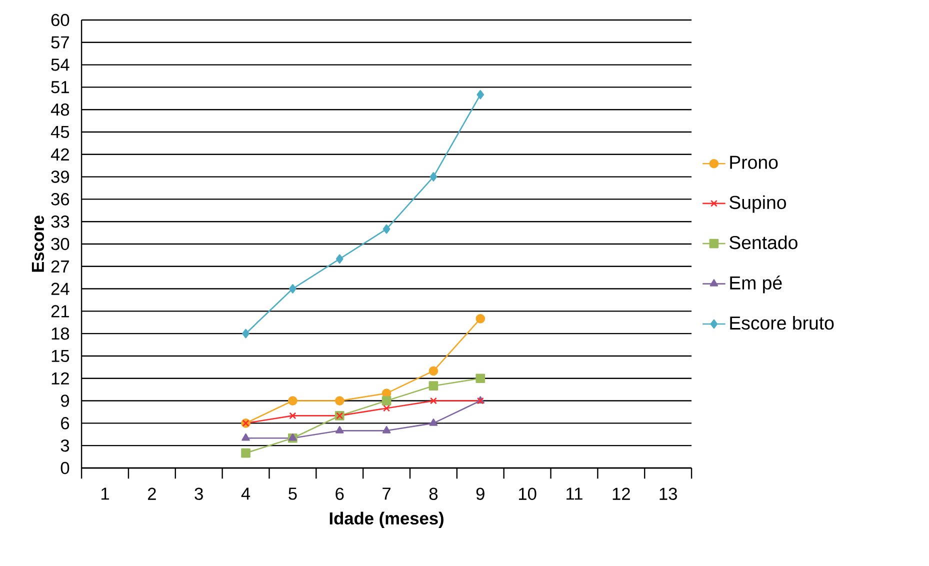 The image size is (929, 566). Describe the element at coordinates (198, 494) in the screenshot. I see `x-tick-label: 3` at that location.